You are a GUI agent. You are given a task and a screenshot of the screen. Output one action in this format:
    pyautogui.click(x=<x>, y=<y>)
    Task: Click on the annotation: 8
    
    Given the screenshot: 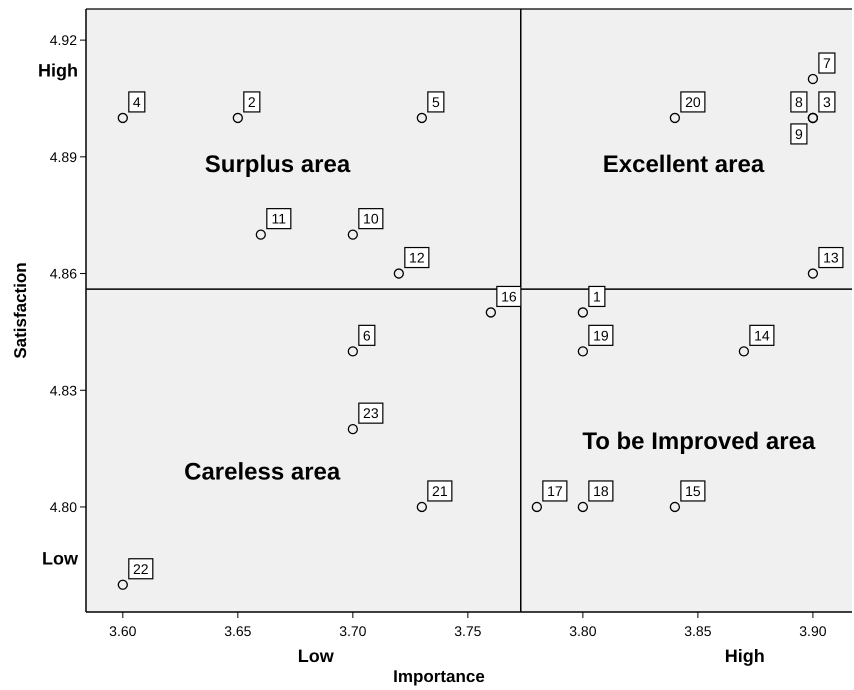 What is the action you would take?
    pyautogui.click(x=798, y=102)
    